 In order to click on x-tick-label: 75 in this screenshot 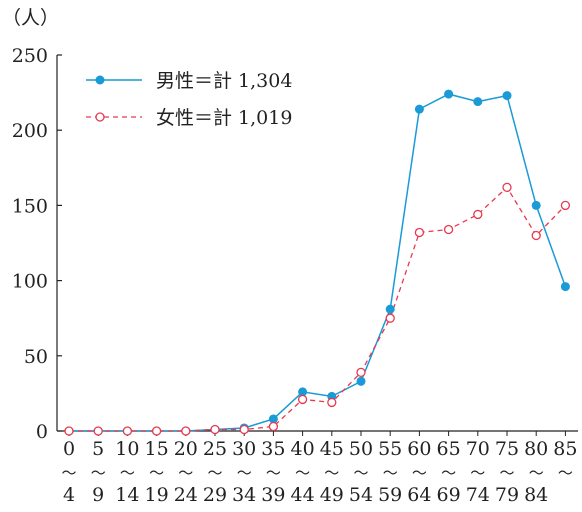, I will do `click(507, 449)`.